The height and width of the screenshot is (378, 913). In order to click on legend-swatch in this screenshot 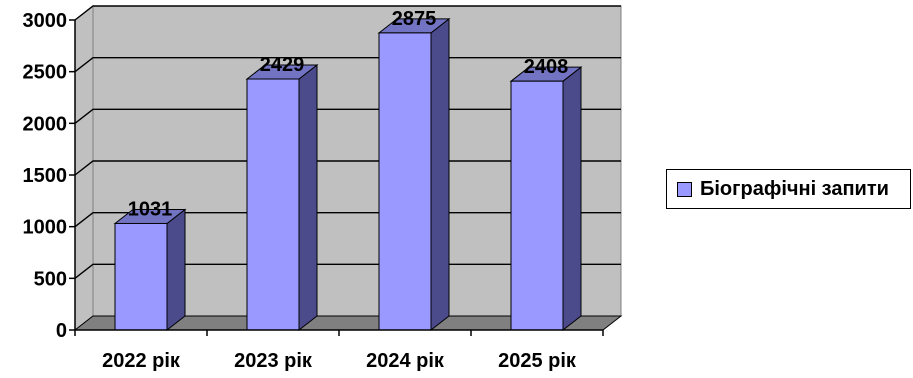, I will do `click(684, 189)`.